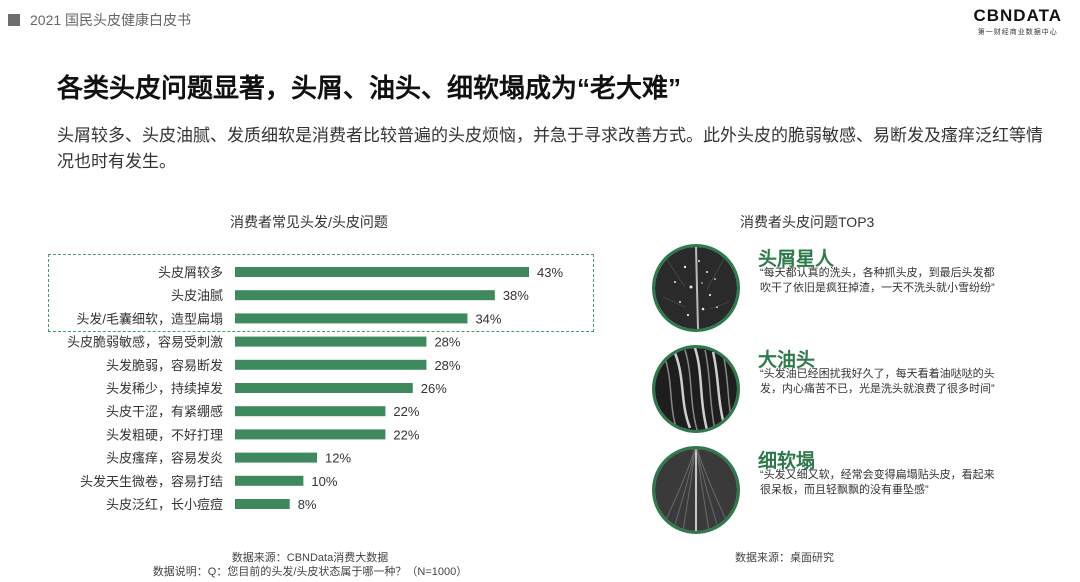 The height and width of the screenshot is (582, 1080). I want to click on category-label: 头皮脆弱敏感，容易受刺激, so click(145, 342).